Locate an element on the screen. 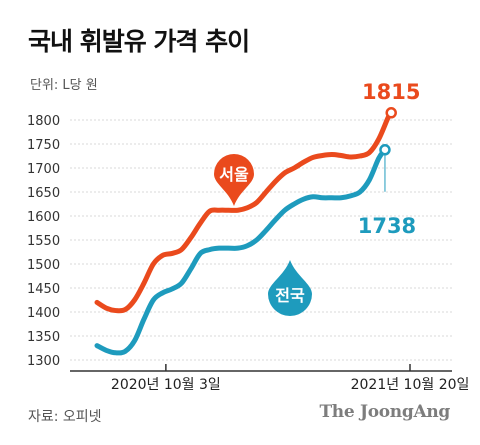 The width and height of the screenshot is (480, 445). y-tick-label: 1550 is located at coordinates (43, 241).